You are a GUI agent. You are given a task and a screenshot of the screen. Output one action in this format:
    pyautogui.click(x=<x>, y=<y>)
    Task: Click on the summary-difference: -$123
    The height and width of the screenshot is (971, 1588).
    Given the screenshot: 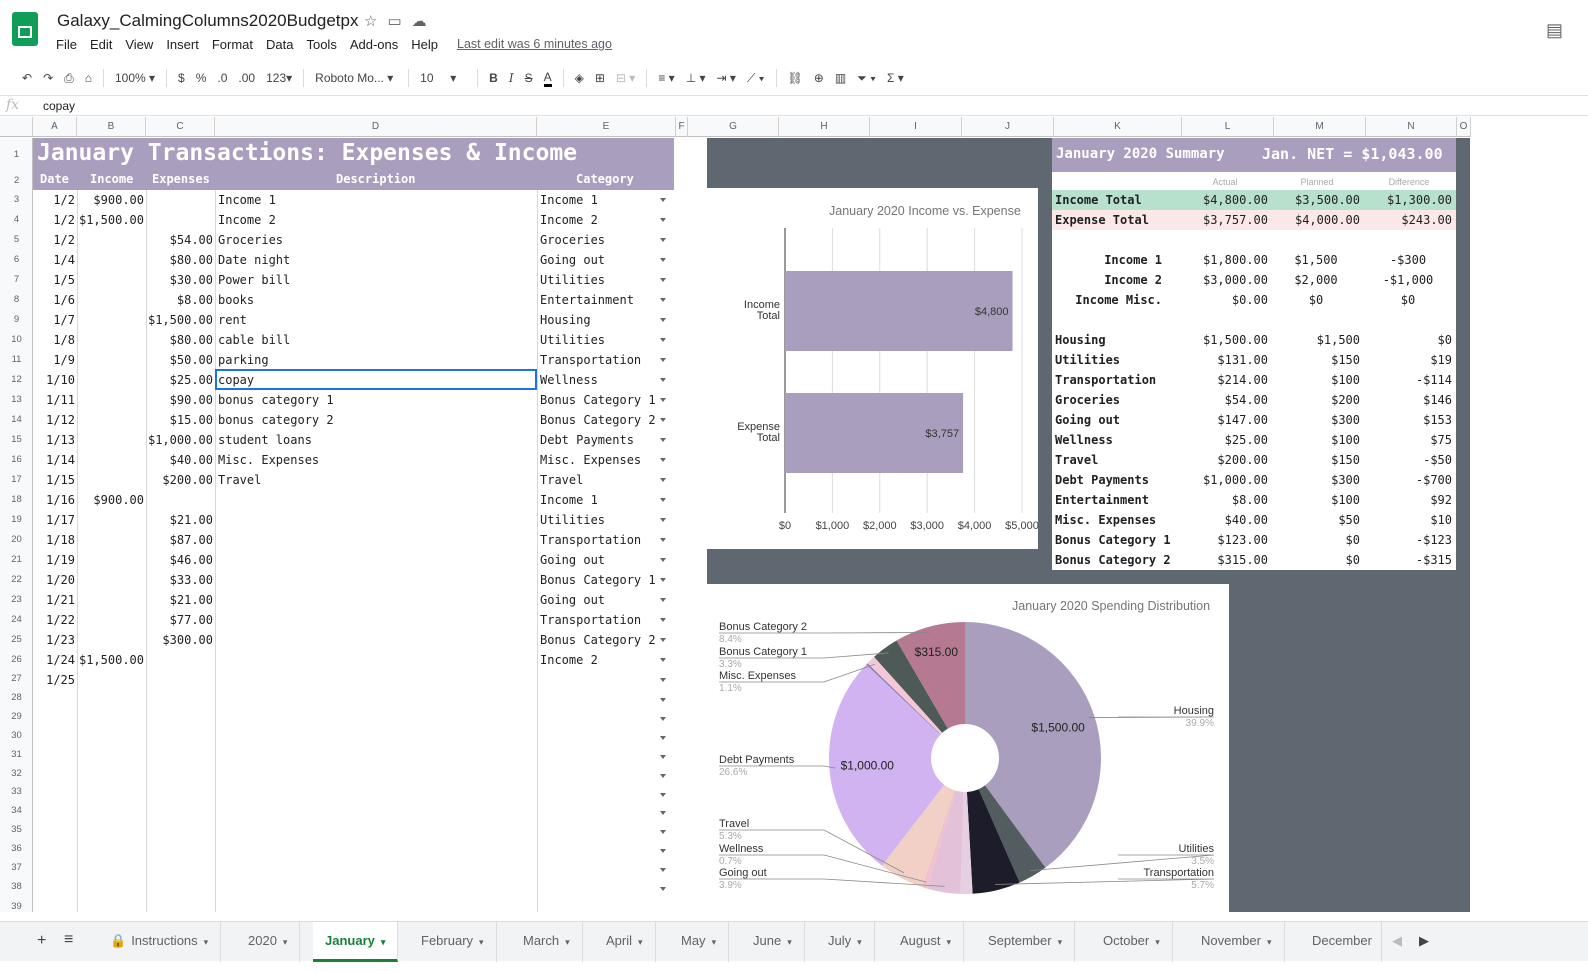 What is the action you would take?
    pyautogui.click(x=1433, y=540)
    